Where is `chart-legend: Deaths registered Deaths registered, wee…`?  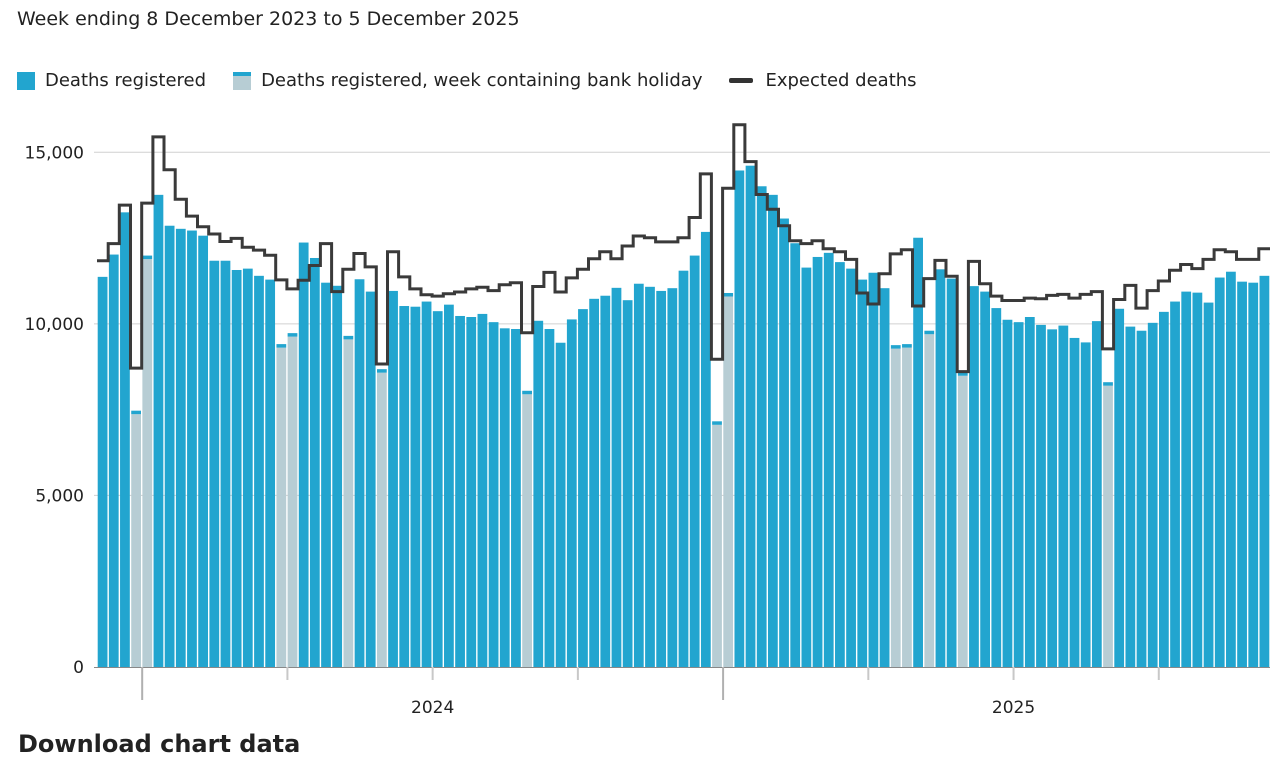
chart-legend: Deaths registered Deaths registered, wee… is located at coordinates (480, 80).